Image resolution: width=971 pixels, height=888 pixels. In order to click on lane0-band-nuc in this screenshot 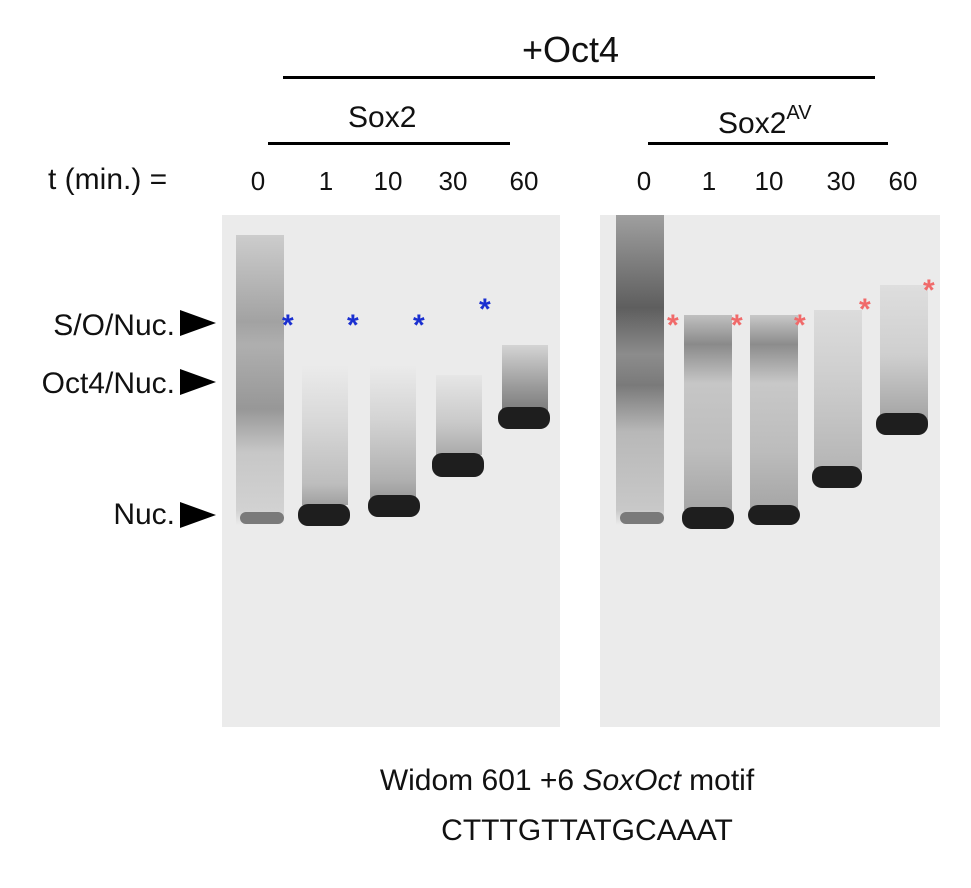, I will do `click(262, 518)`.